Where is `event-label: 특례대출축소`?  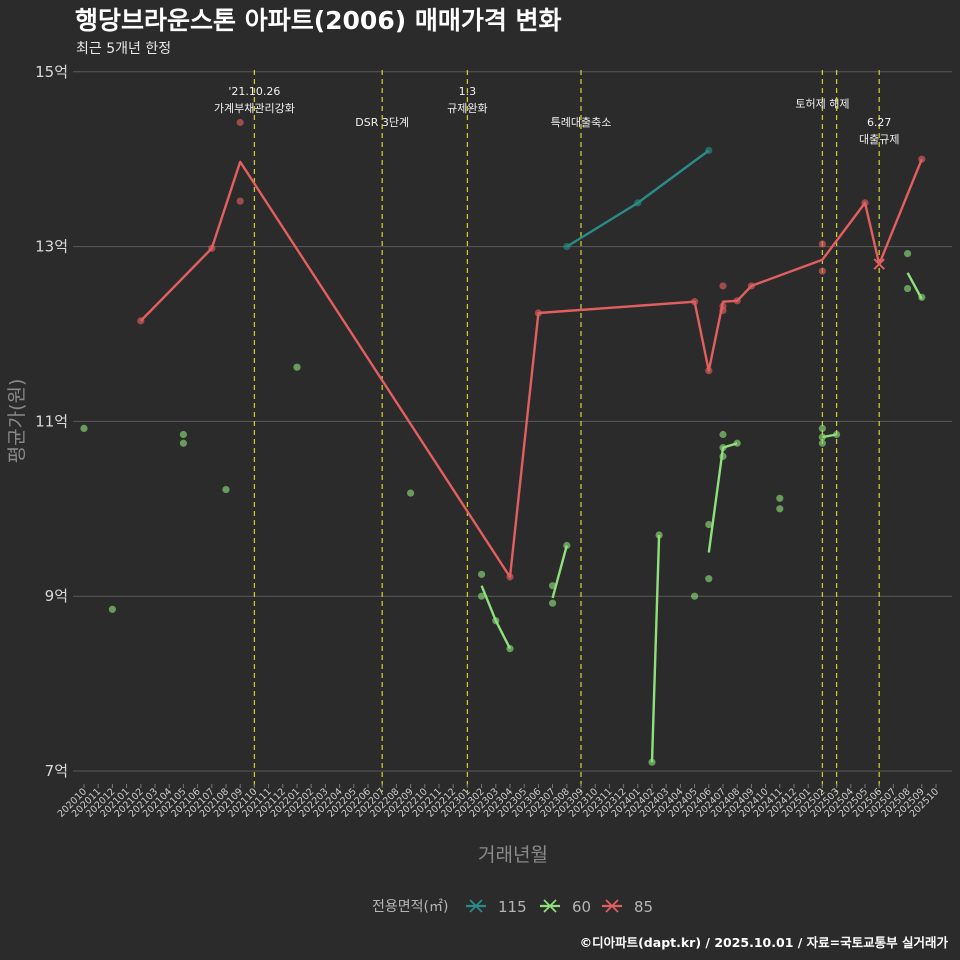 event-label: 특례대출축소 is located at coordinates (581, 122).